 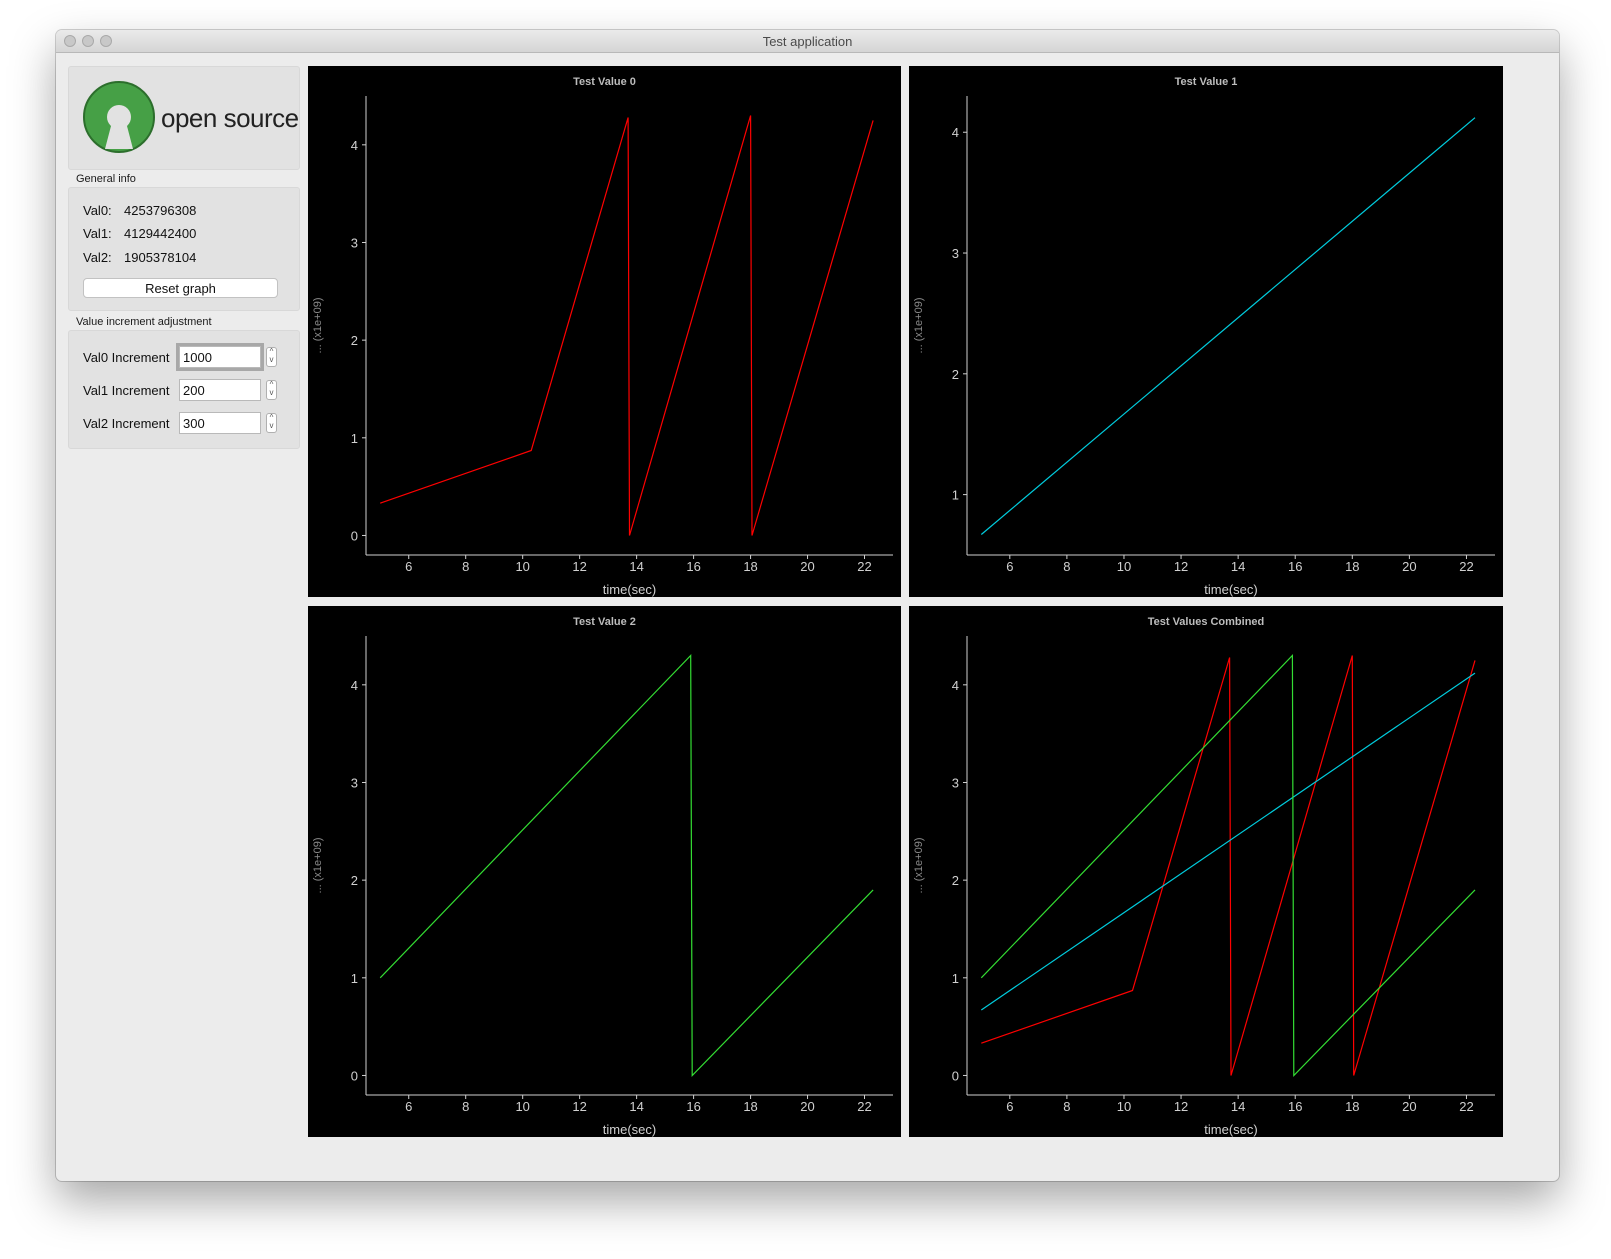 I want to click on minimize-window-button, so click(x=88, y=41).